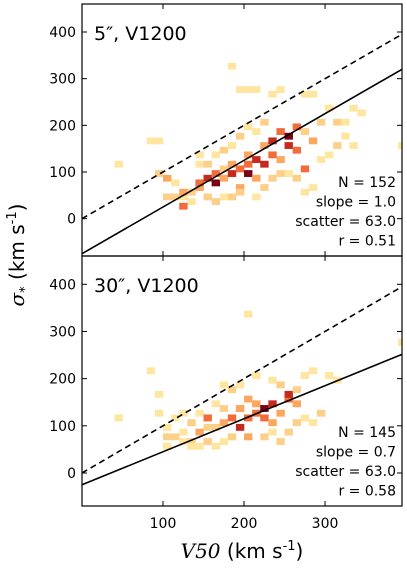  What do you see at coordinates (71, 474) in the screenshot?
I see `y-tick-label: 0` at bounding box center [71, 474].